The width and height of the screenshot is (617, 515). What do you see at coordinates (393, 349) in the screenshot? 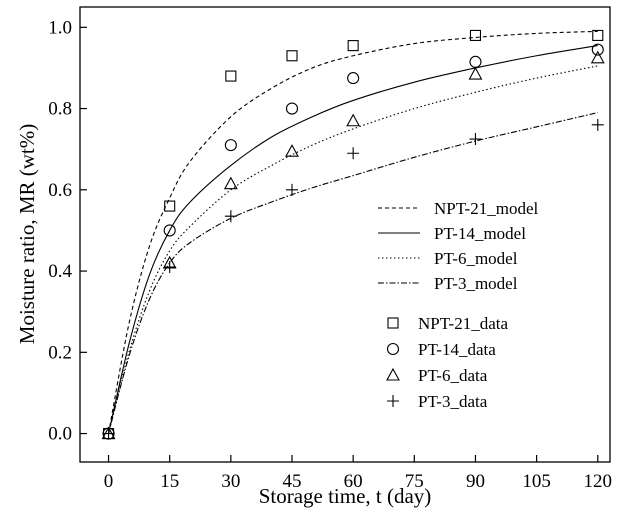
I see `legend-marker-pt-14-data` at bounding box center [393, 349].